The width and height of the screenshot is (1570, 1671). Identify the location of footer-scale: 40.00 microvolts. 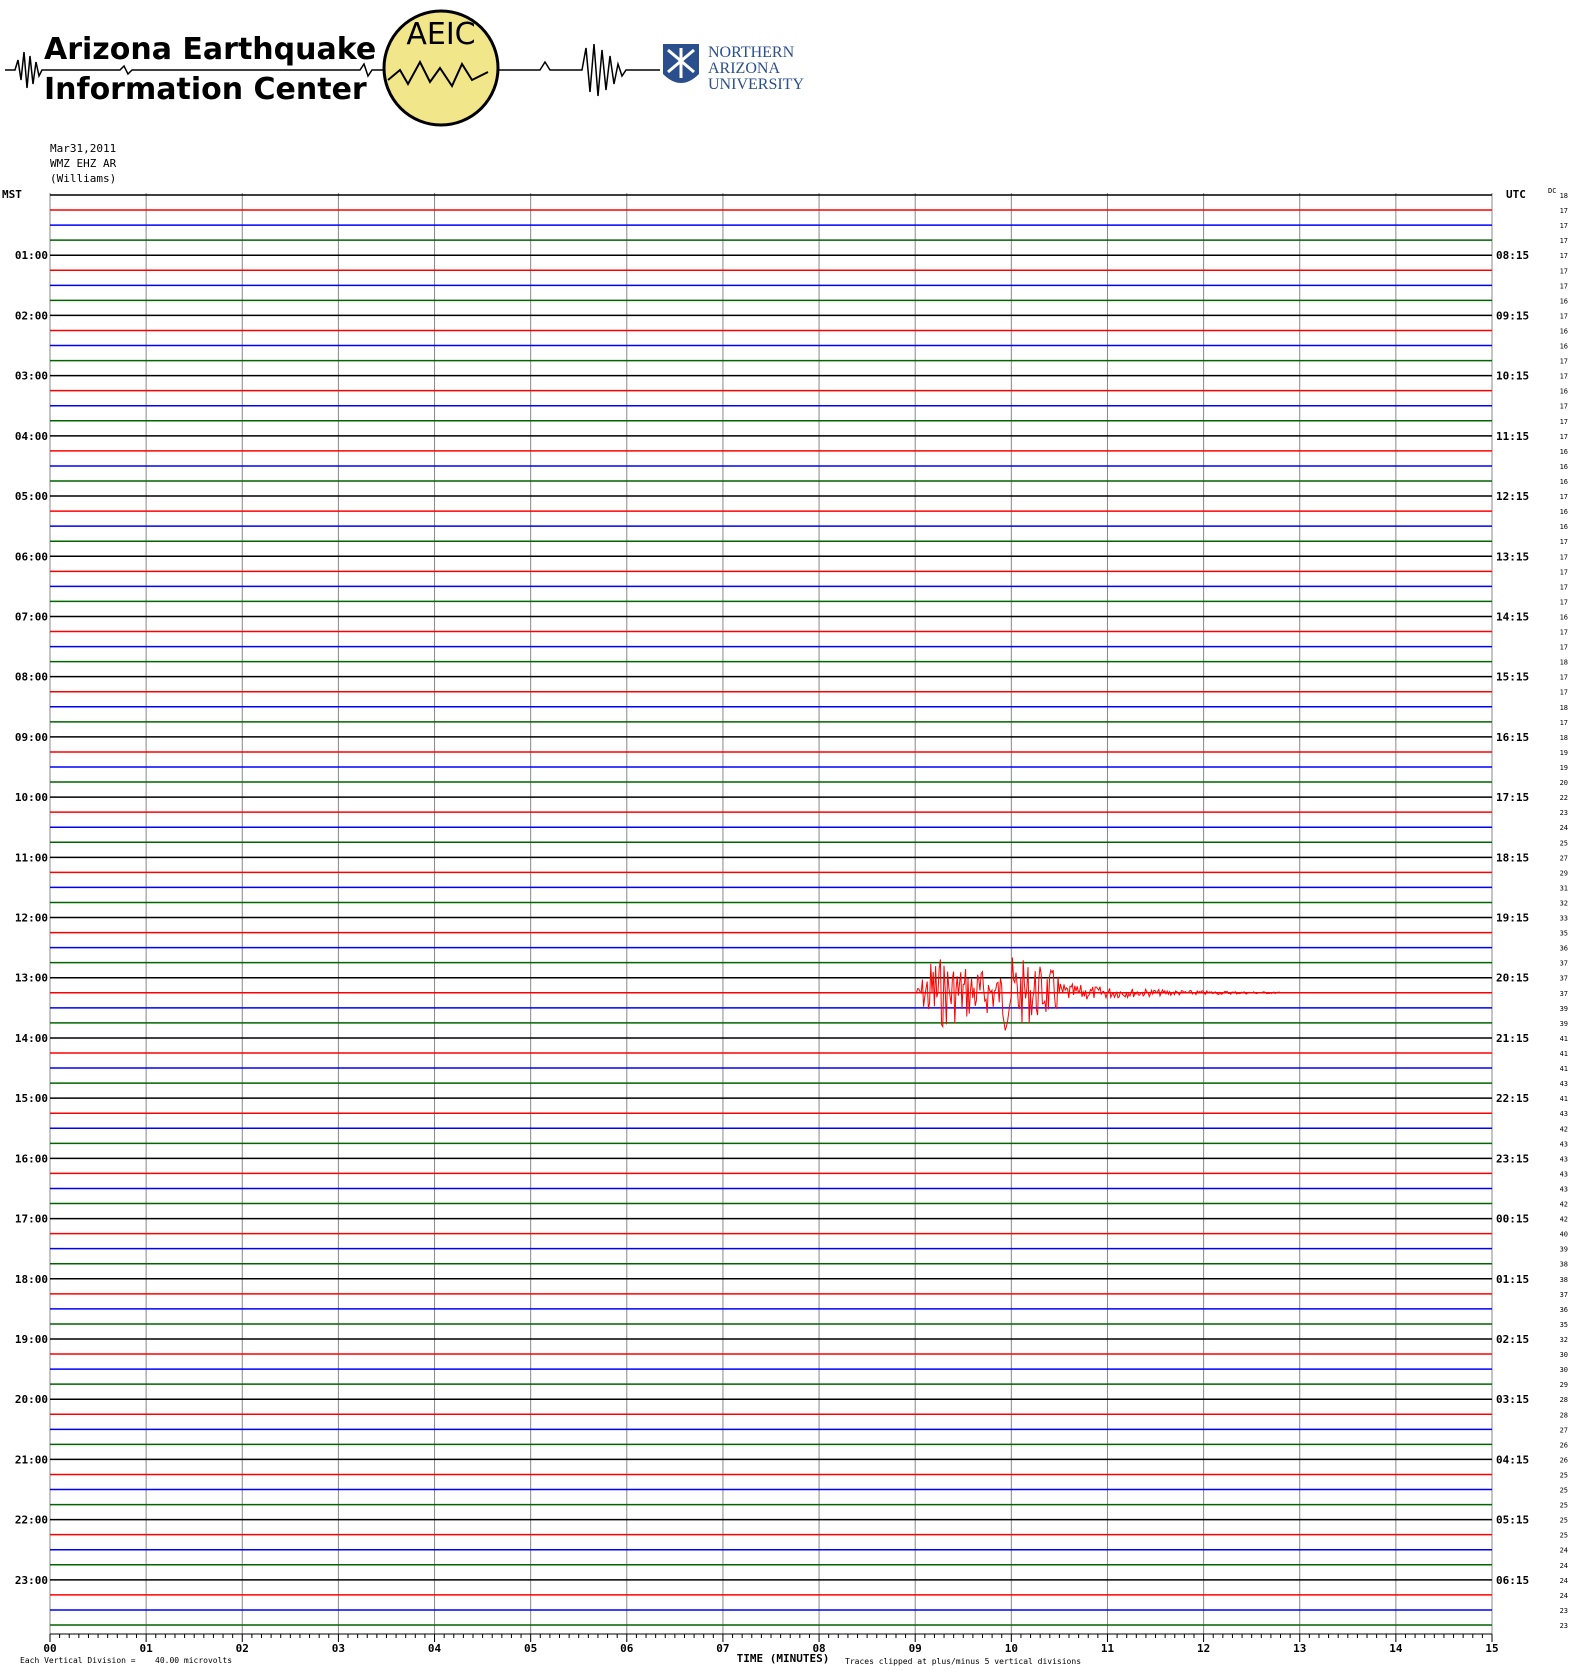
(193, 1660).